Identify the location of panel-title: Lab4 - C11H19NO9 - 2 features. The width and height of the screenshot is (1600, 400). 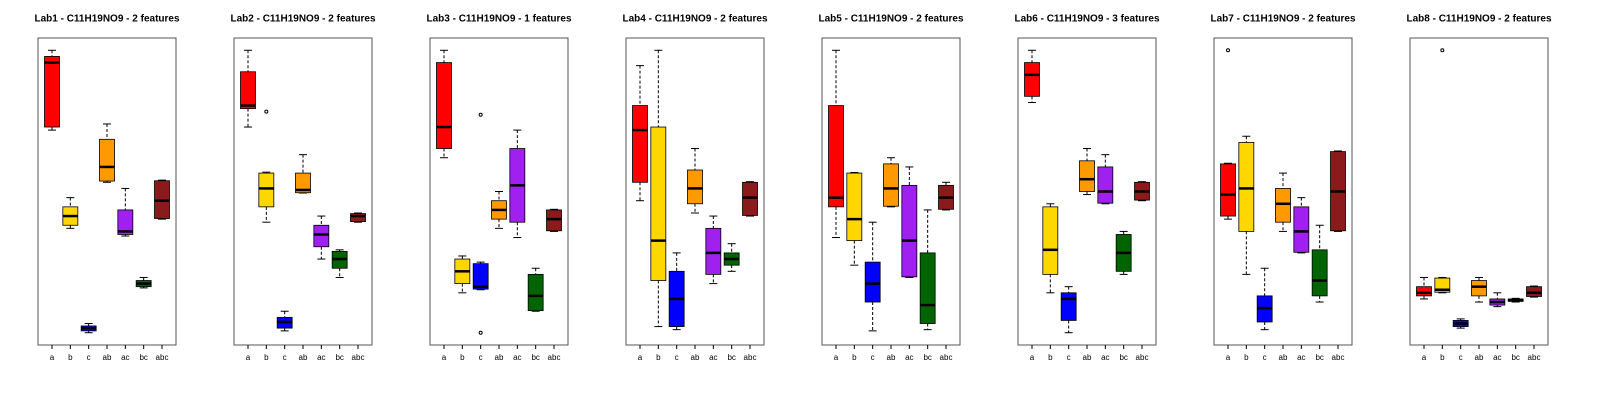
(694, 19).